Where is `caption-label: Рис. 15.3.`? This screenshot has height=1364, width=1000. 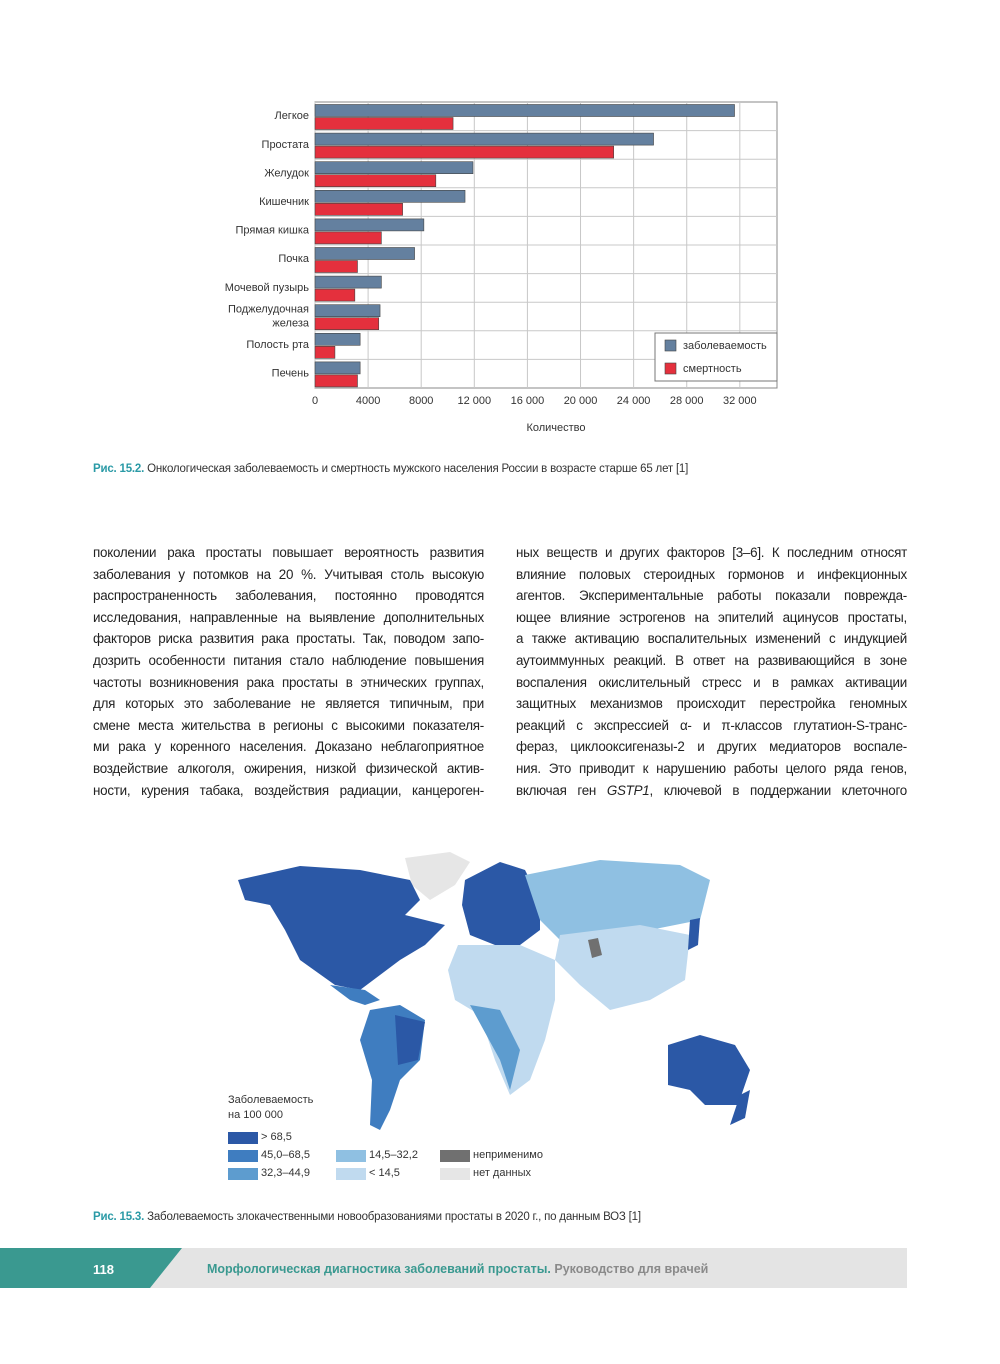
caption-label: Рис. 15.3. is located at coordinates (119, 1217).